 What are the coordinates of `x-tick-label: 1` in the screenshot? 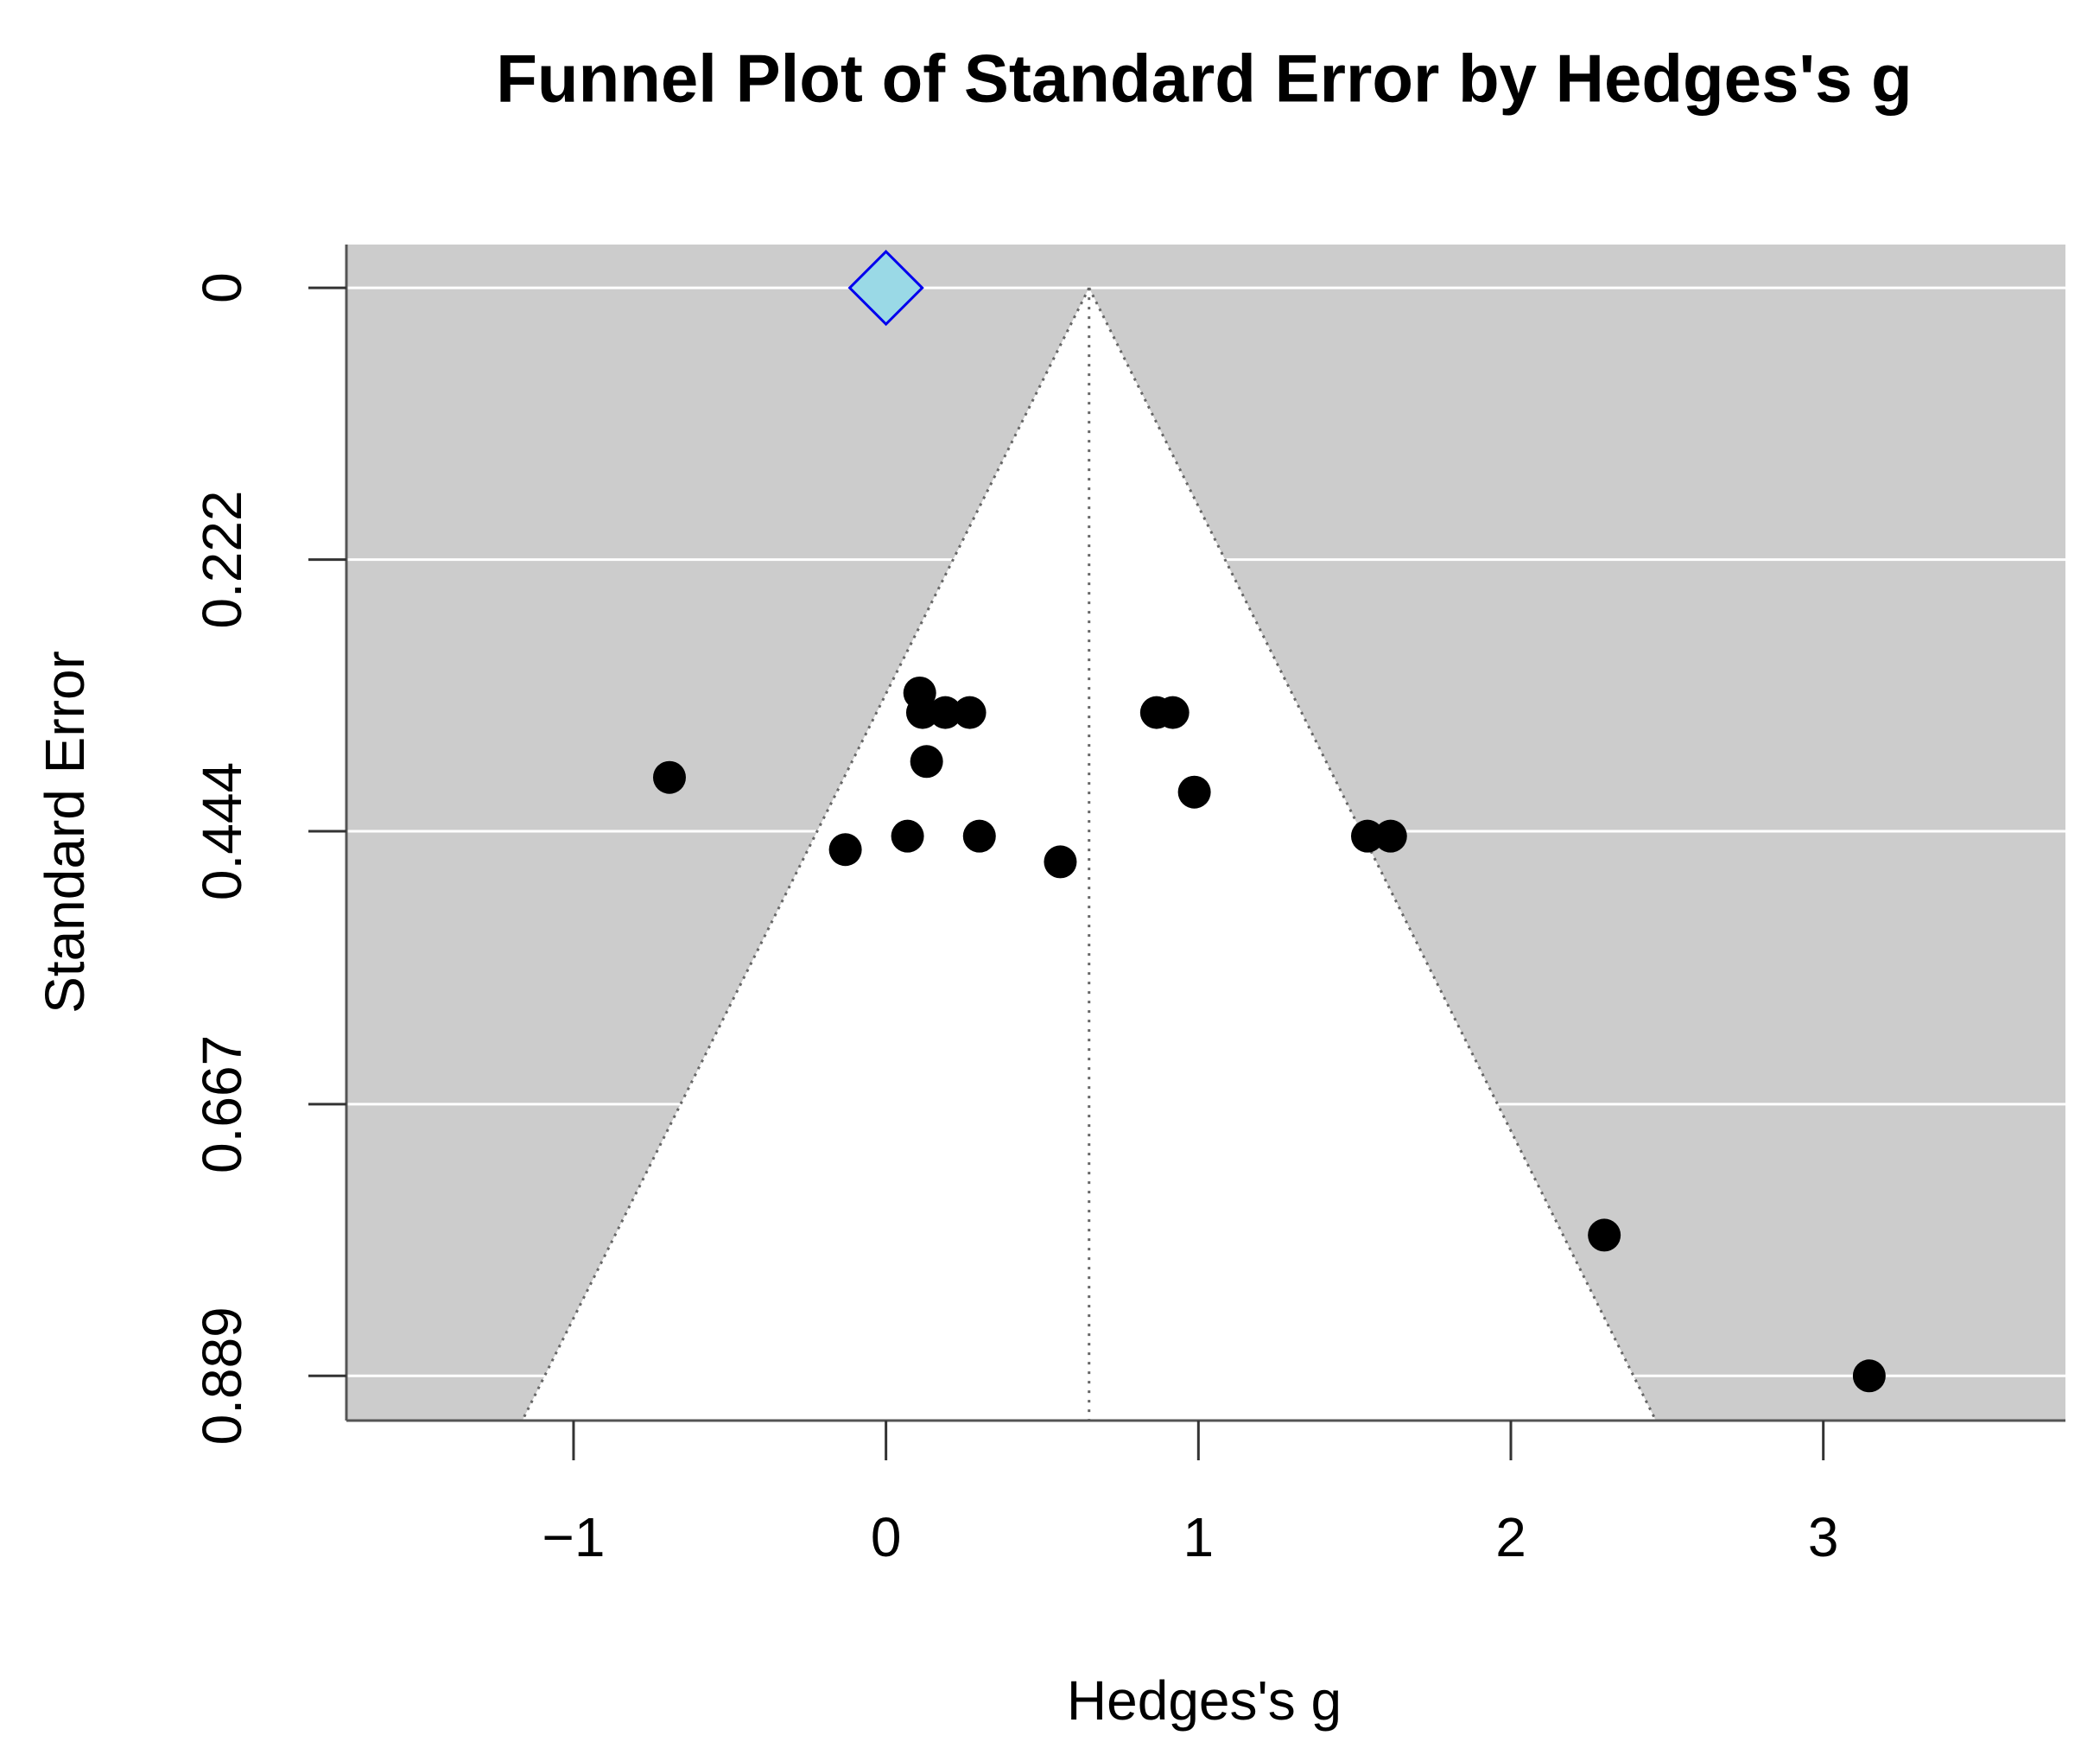 It's located at (1199, 1537).